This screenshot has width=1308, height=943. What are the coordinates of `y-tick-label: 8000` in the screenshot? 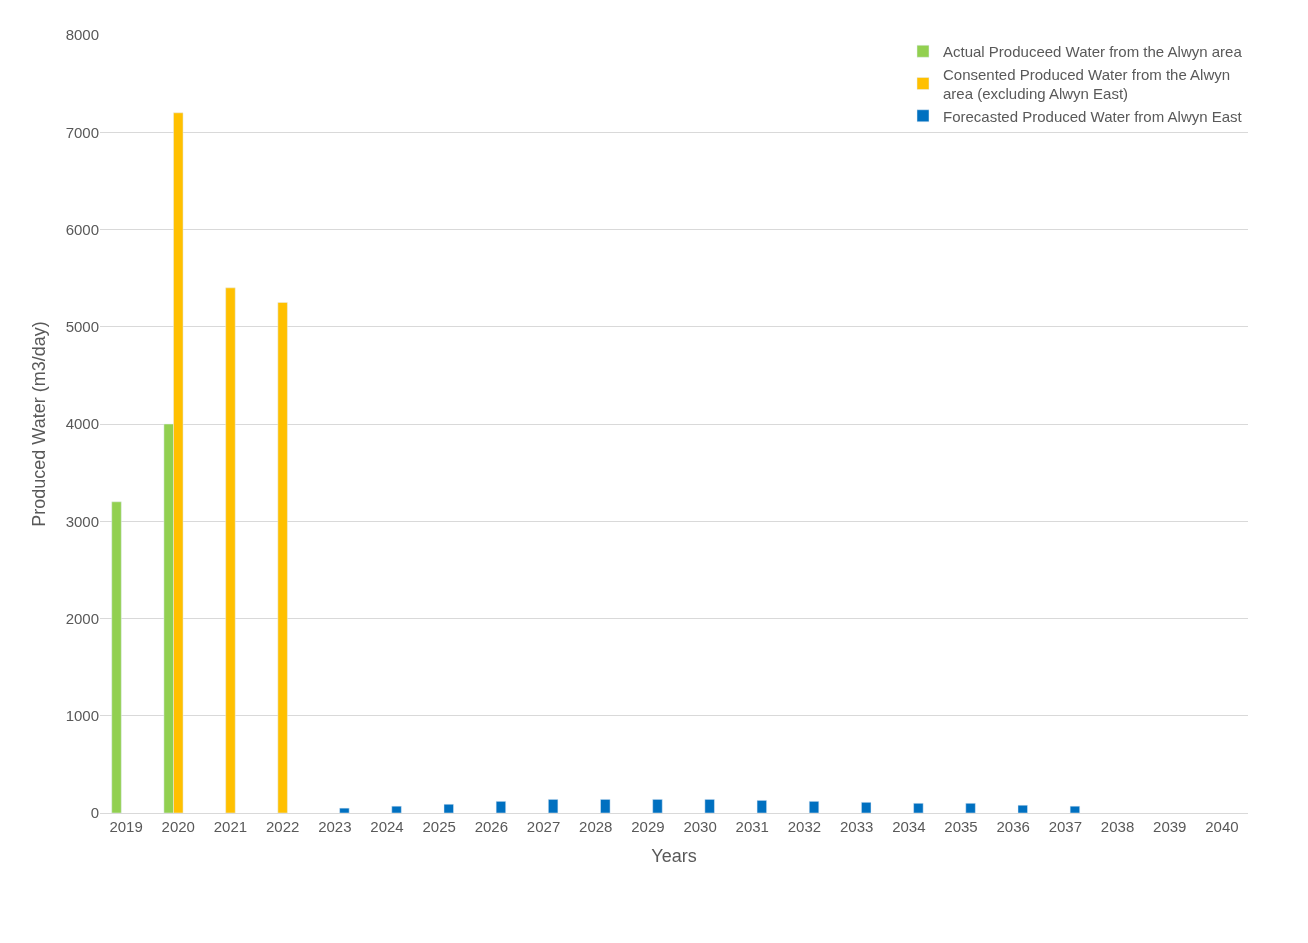 It's located at (82, 35).